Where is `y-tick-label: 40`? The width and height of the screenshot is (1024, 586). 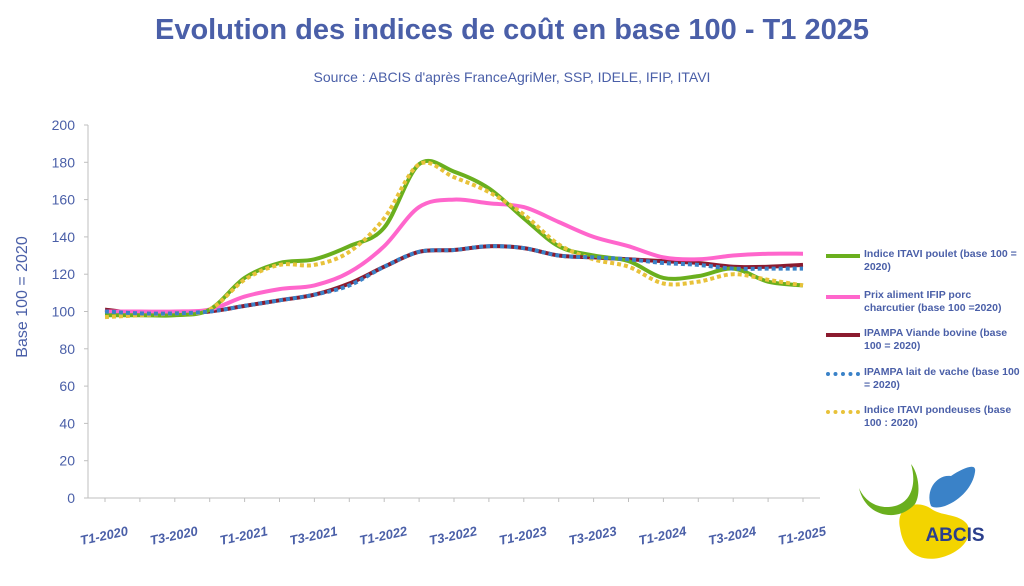 y-tick-label: 40 is located at coordinates (67, 423).